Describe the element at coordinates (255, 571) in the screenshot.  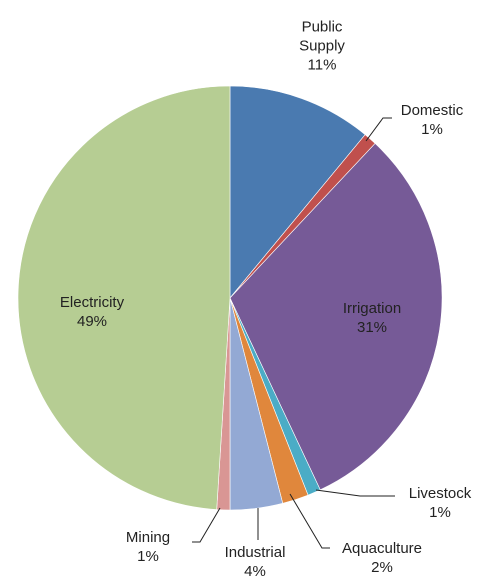
I see `value-label: 4%` at that location.